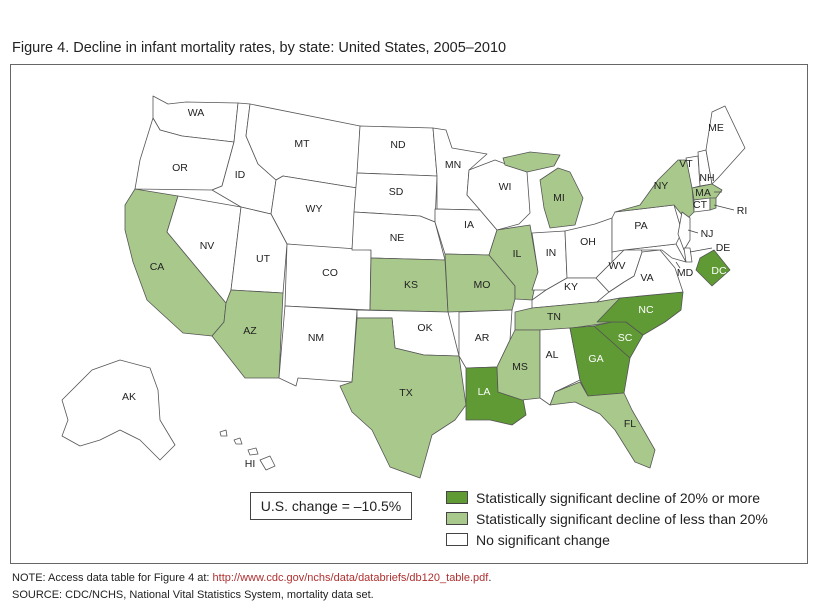 The width and height of the screenshot is (820, 616). Describe the element at coordinates (723, 248) in the screenshot. I see `label-DE: DE` at that location.